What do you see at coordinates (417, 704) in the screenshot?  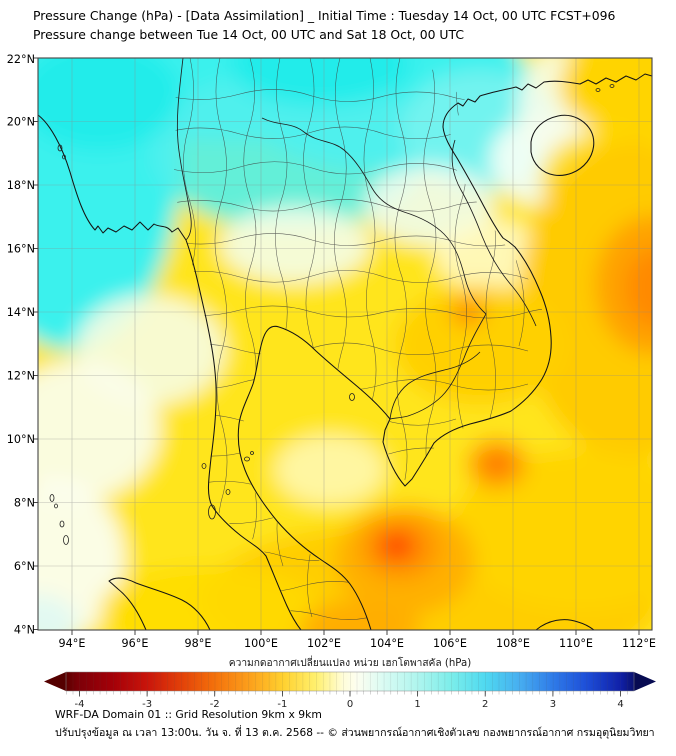 I see `colorbar-tick-label: 1` at bounding box center [417, 704].